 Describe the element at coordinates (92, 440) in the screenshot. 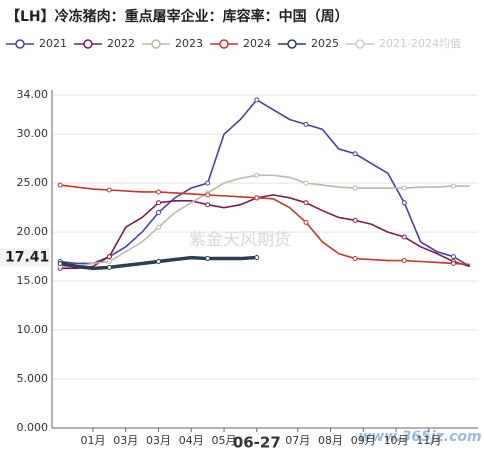

I see `x-tick-label: 01月` at that location.